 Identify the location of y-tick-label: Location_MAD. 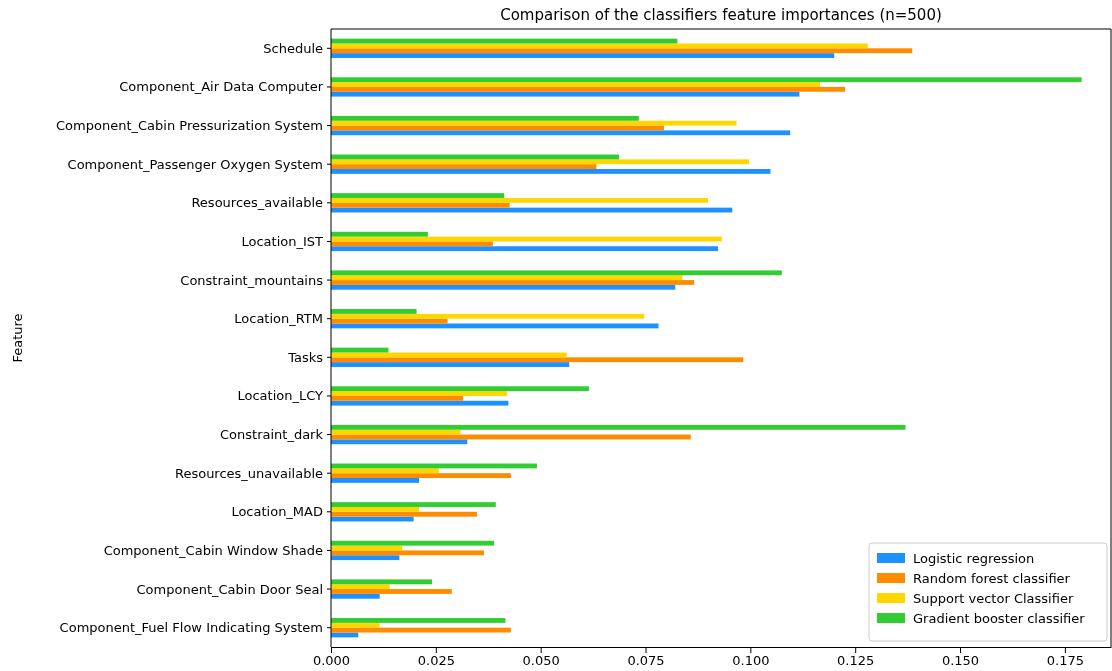
(277, 512).